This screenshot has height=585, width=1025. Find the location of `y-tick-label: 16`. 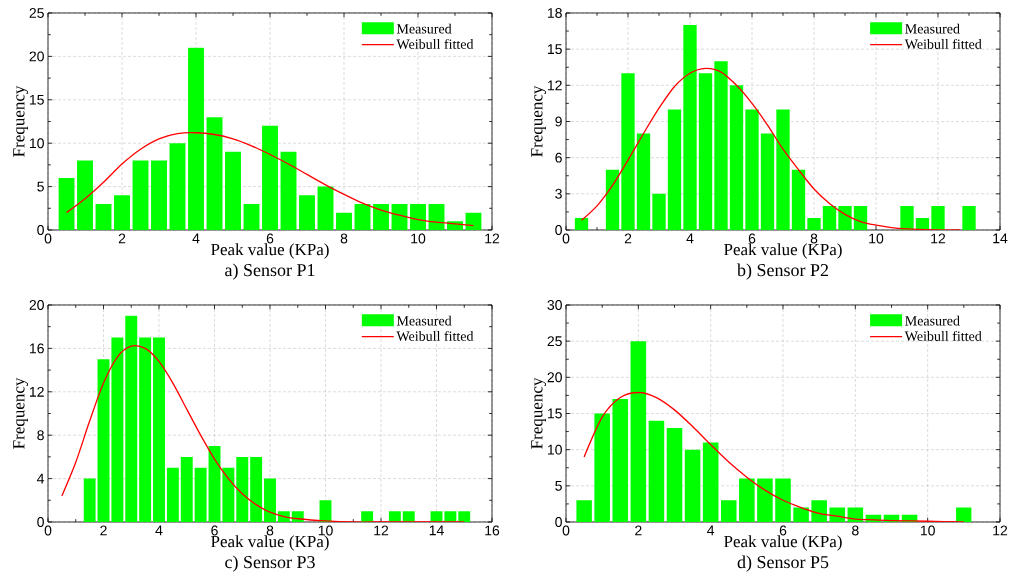

y-tick-label: 16 is located at coordinates (36, 348).